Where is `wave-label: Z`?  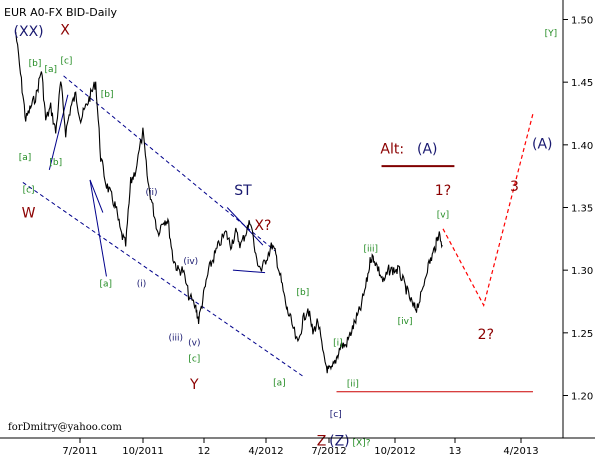 wave-label: Z is located at coordinates (322, 442).